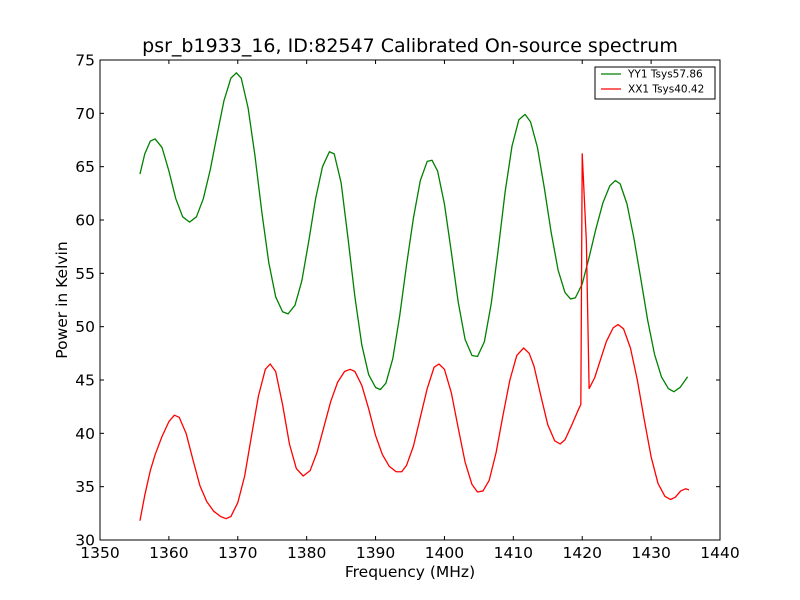 The width and height of the screenshot is (800, 600). What do you see at coordinates (85, 381) in the screenshot?
I see `y-tick-label: 45` at bounding box center [85, 381].